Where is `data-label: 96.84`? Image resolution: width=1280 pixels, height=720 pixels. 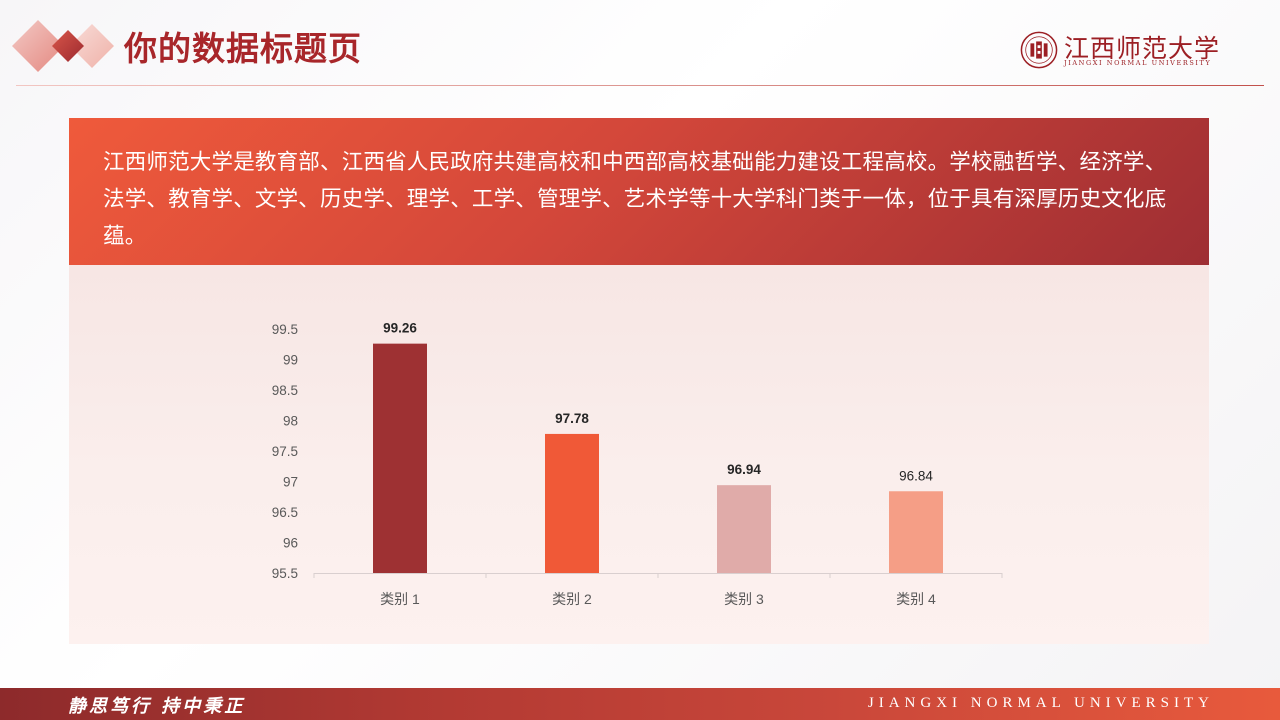
data-label: 96.84 is located at coordinates (916, 475).